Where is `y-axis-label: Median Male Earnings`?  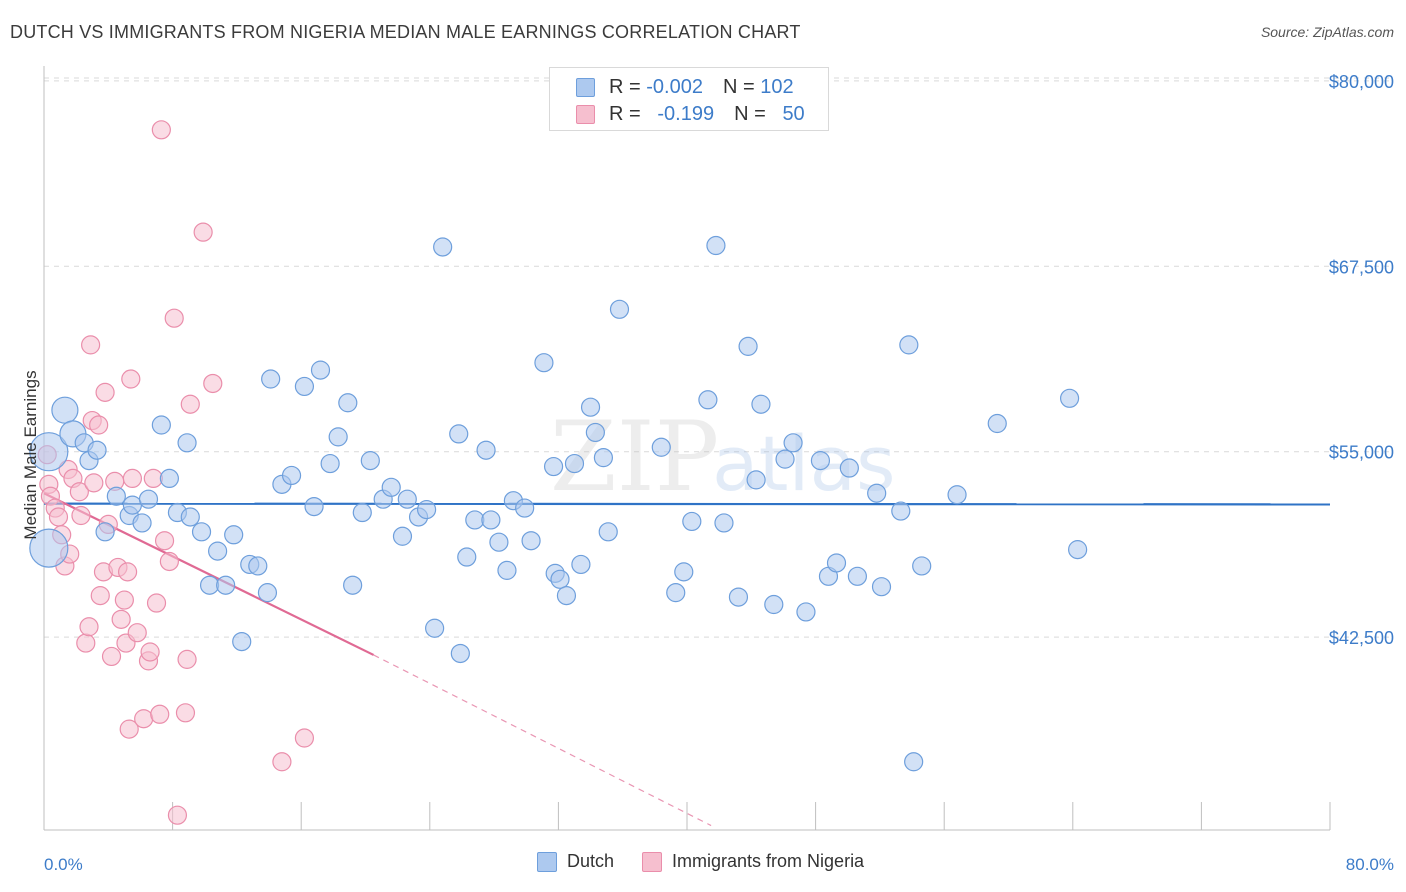 y-axis-label: Median Male Earnings is located at coordinates (30, 454).